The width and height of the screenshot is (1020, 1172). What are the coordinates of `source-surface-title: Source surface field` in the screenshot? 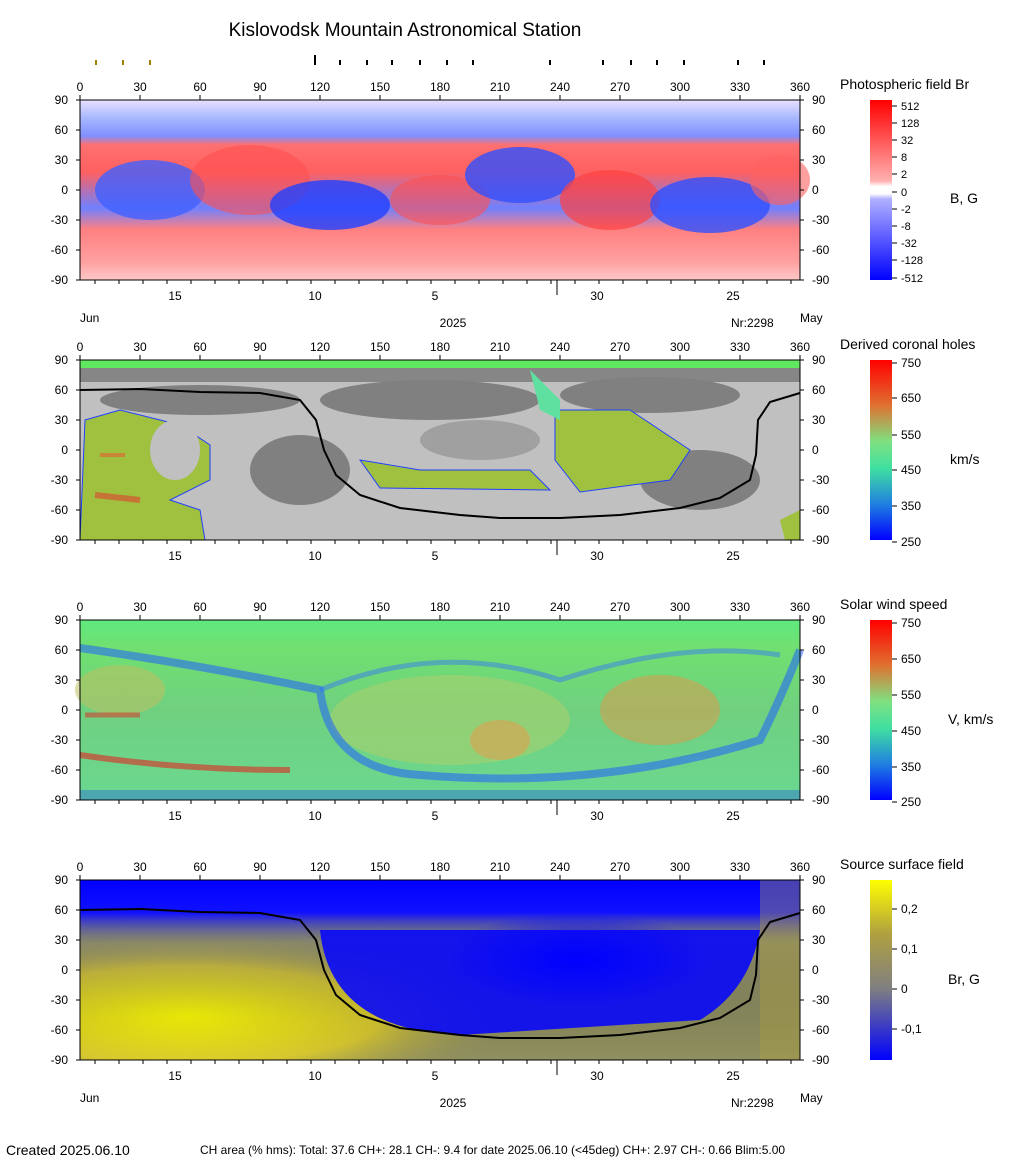 It's located at (902, 864).